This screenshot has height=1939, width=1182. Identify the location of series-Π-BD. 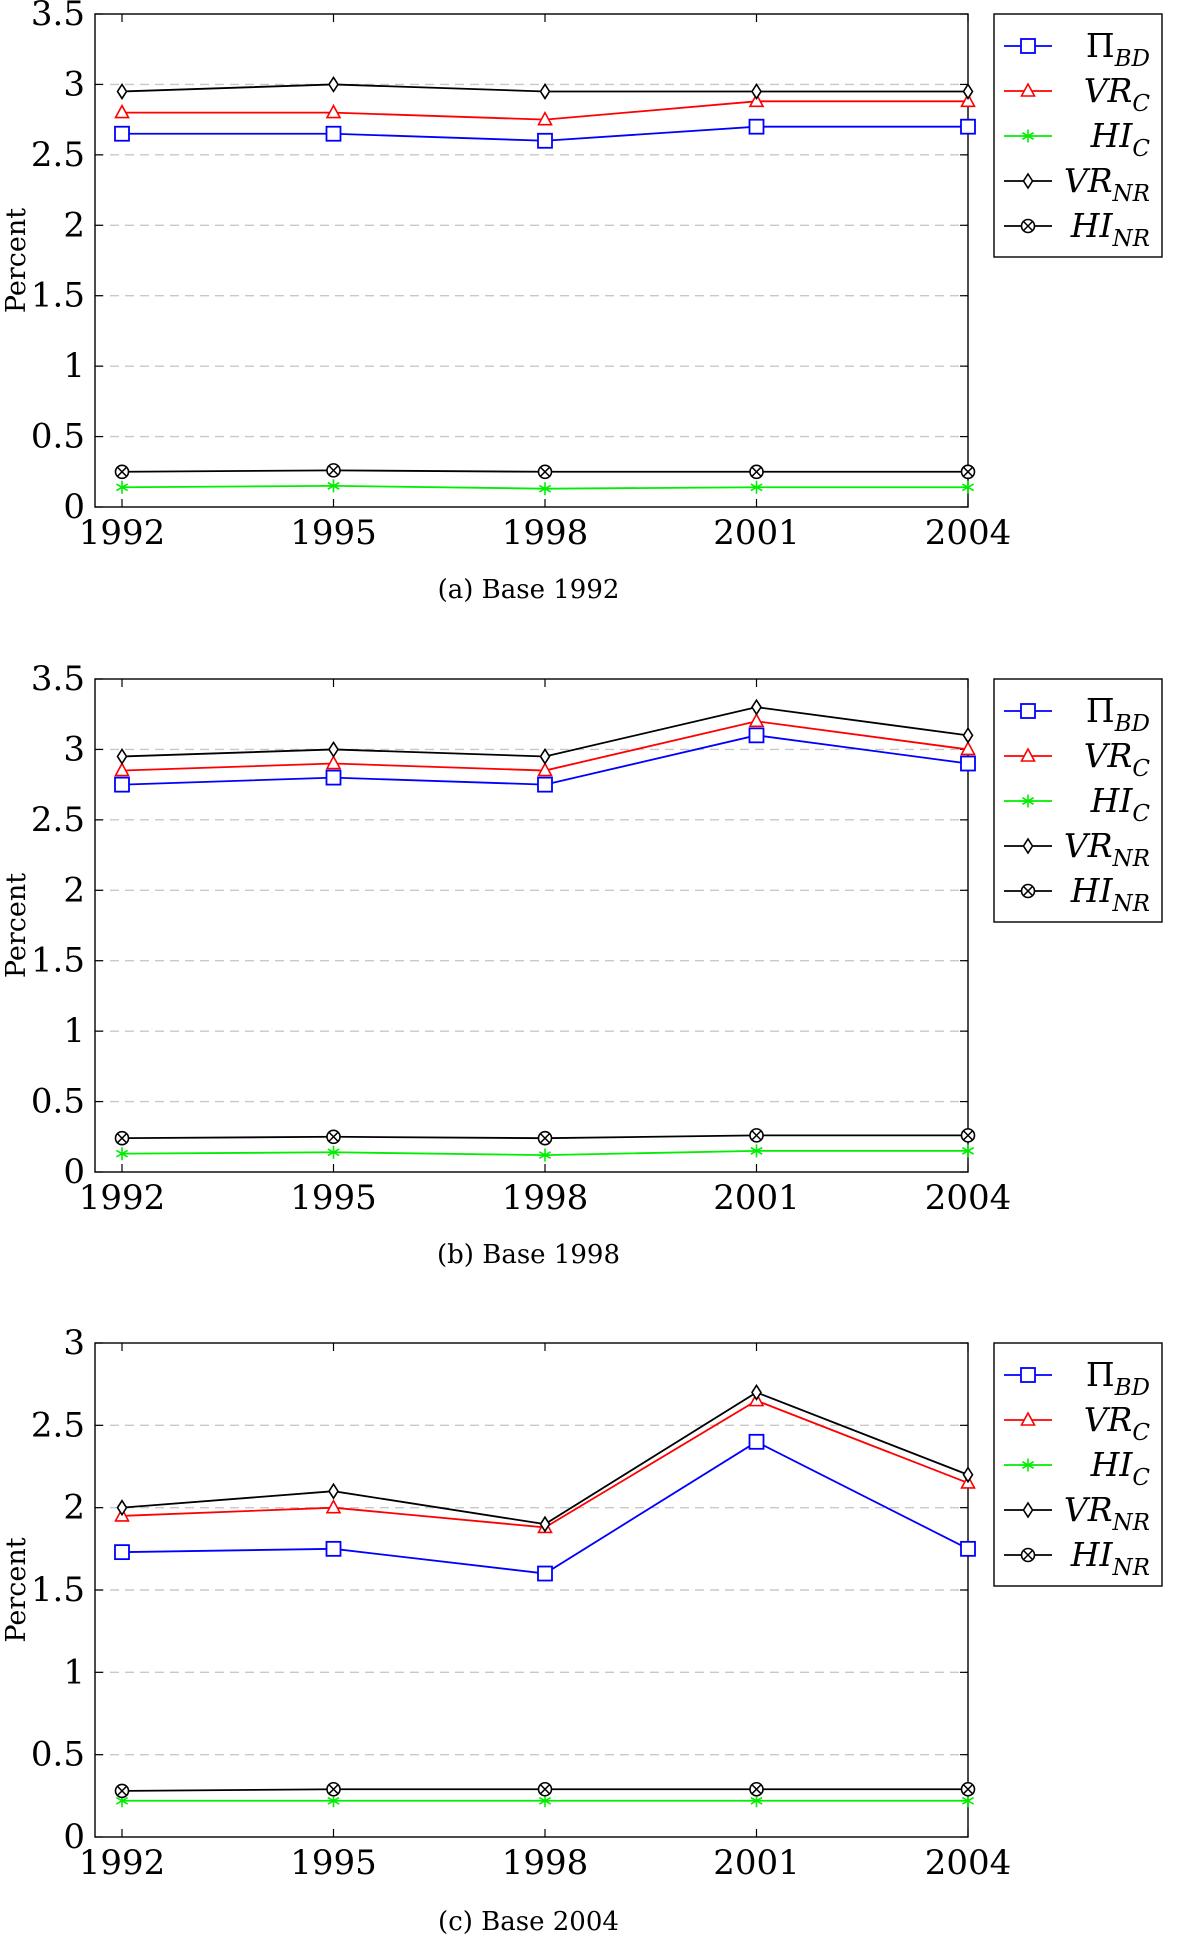
(545, 133).